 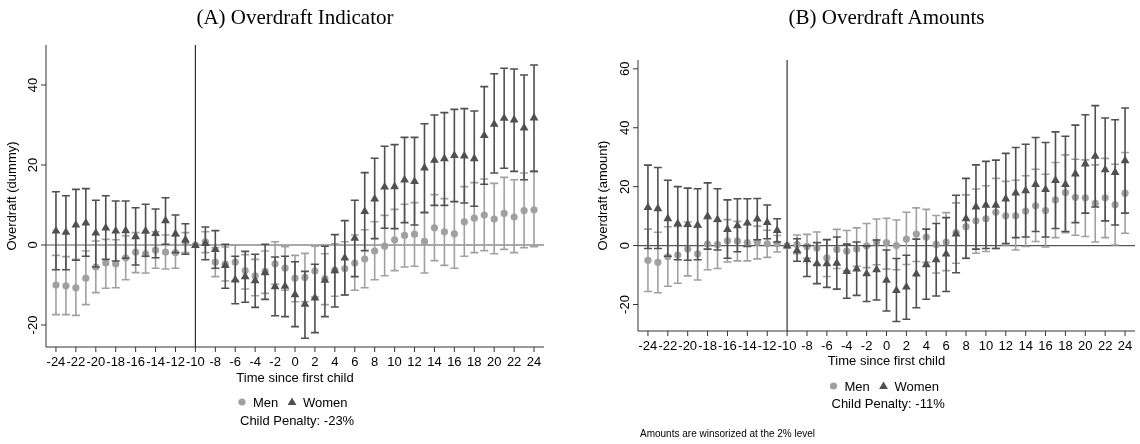 What do you see at coordinates (602, 195) in the screenshot?
I see `y-axis-title: Overdraft (amount)` at bounding box center [602, 195].